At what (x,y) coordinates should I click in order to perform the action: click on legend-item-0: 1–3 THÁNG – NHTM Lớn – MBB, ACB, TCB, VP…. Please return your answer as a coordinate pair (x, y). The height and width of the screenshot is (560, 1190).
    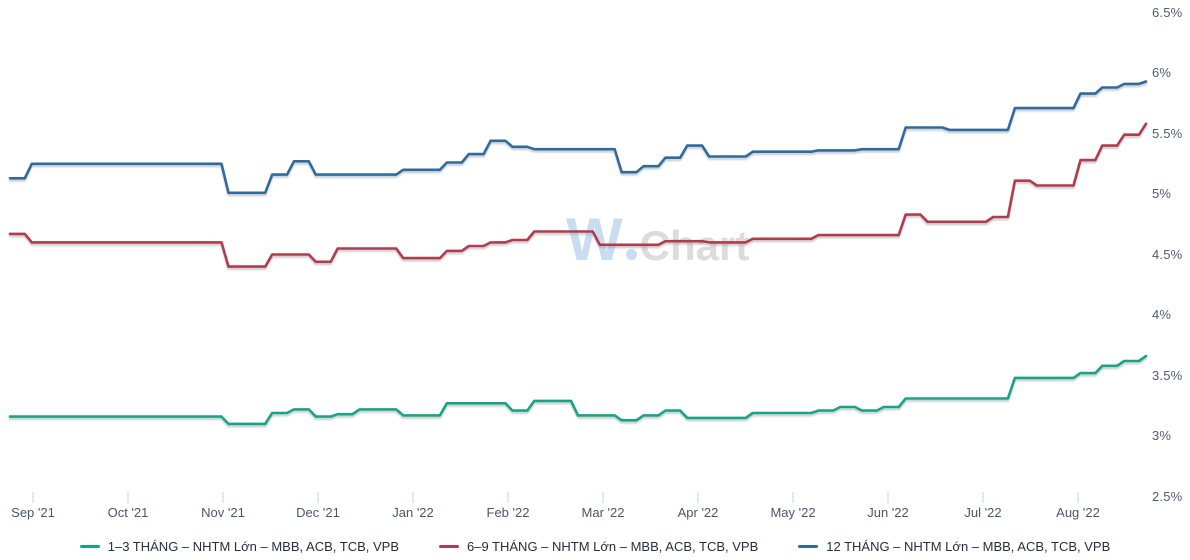
    Looking at the image, I should click on (239, 546).